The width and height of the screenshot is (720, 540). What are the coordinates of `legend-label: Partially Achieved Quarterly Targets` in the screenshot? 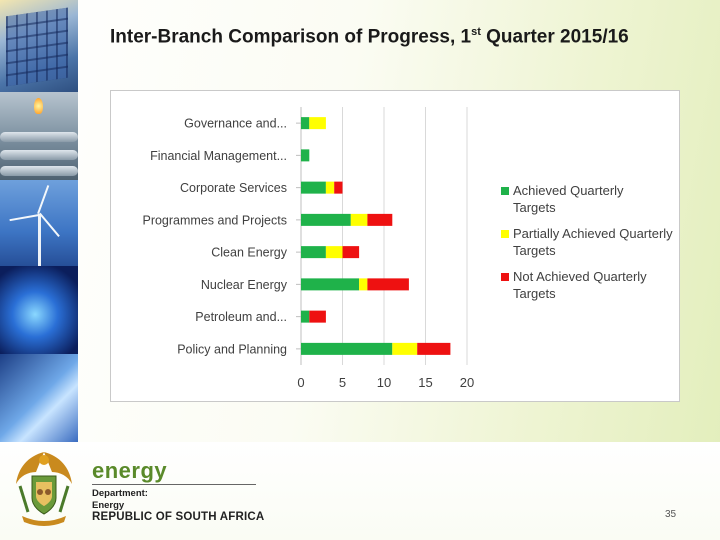 It's located at (593, 242).